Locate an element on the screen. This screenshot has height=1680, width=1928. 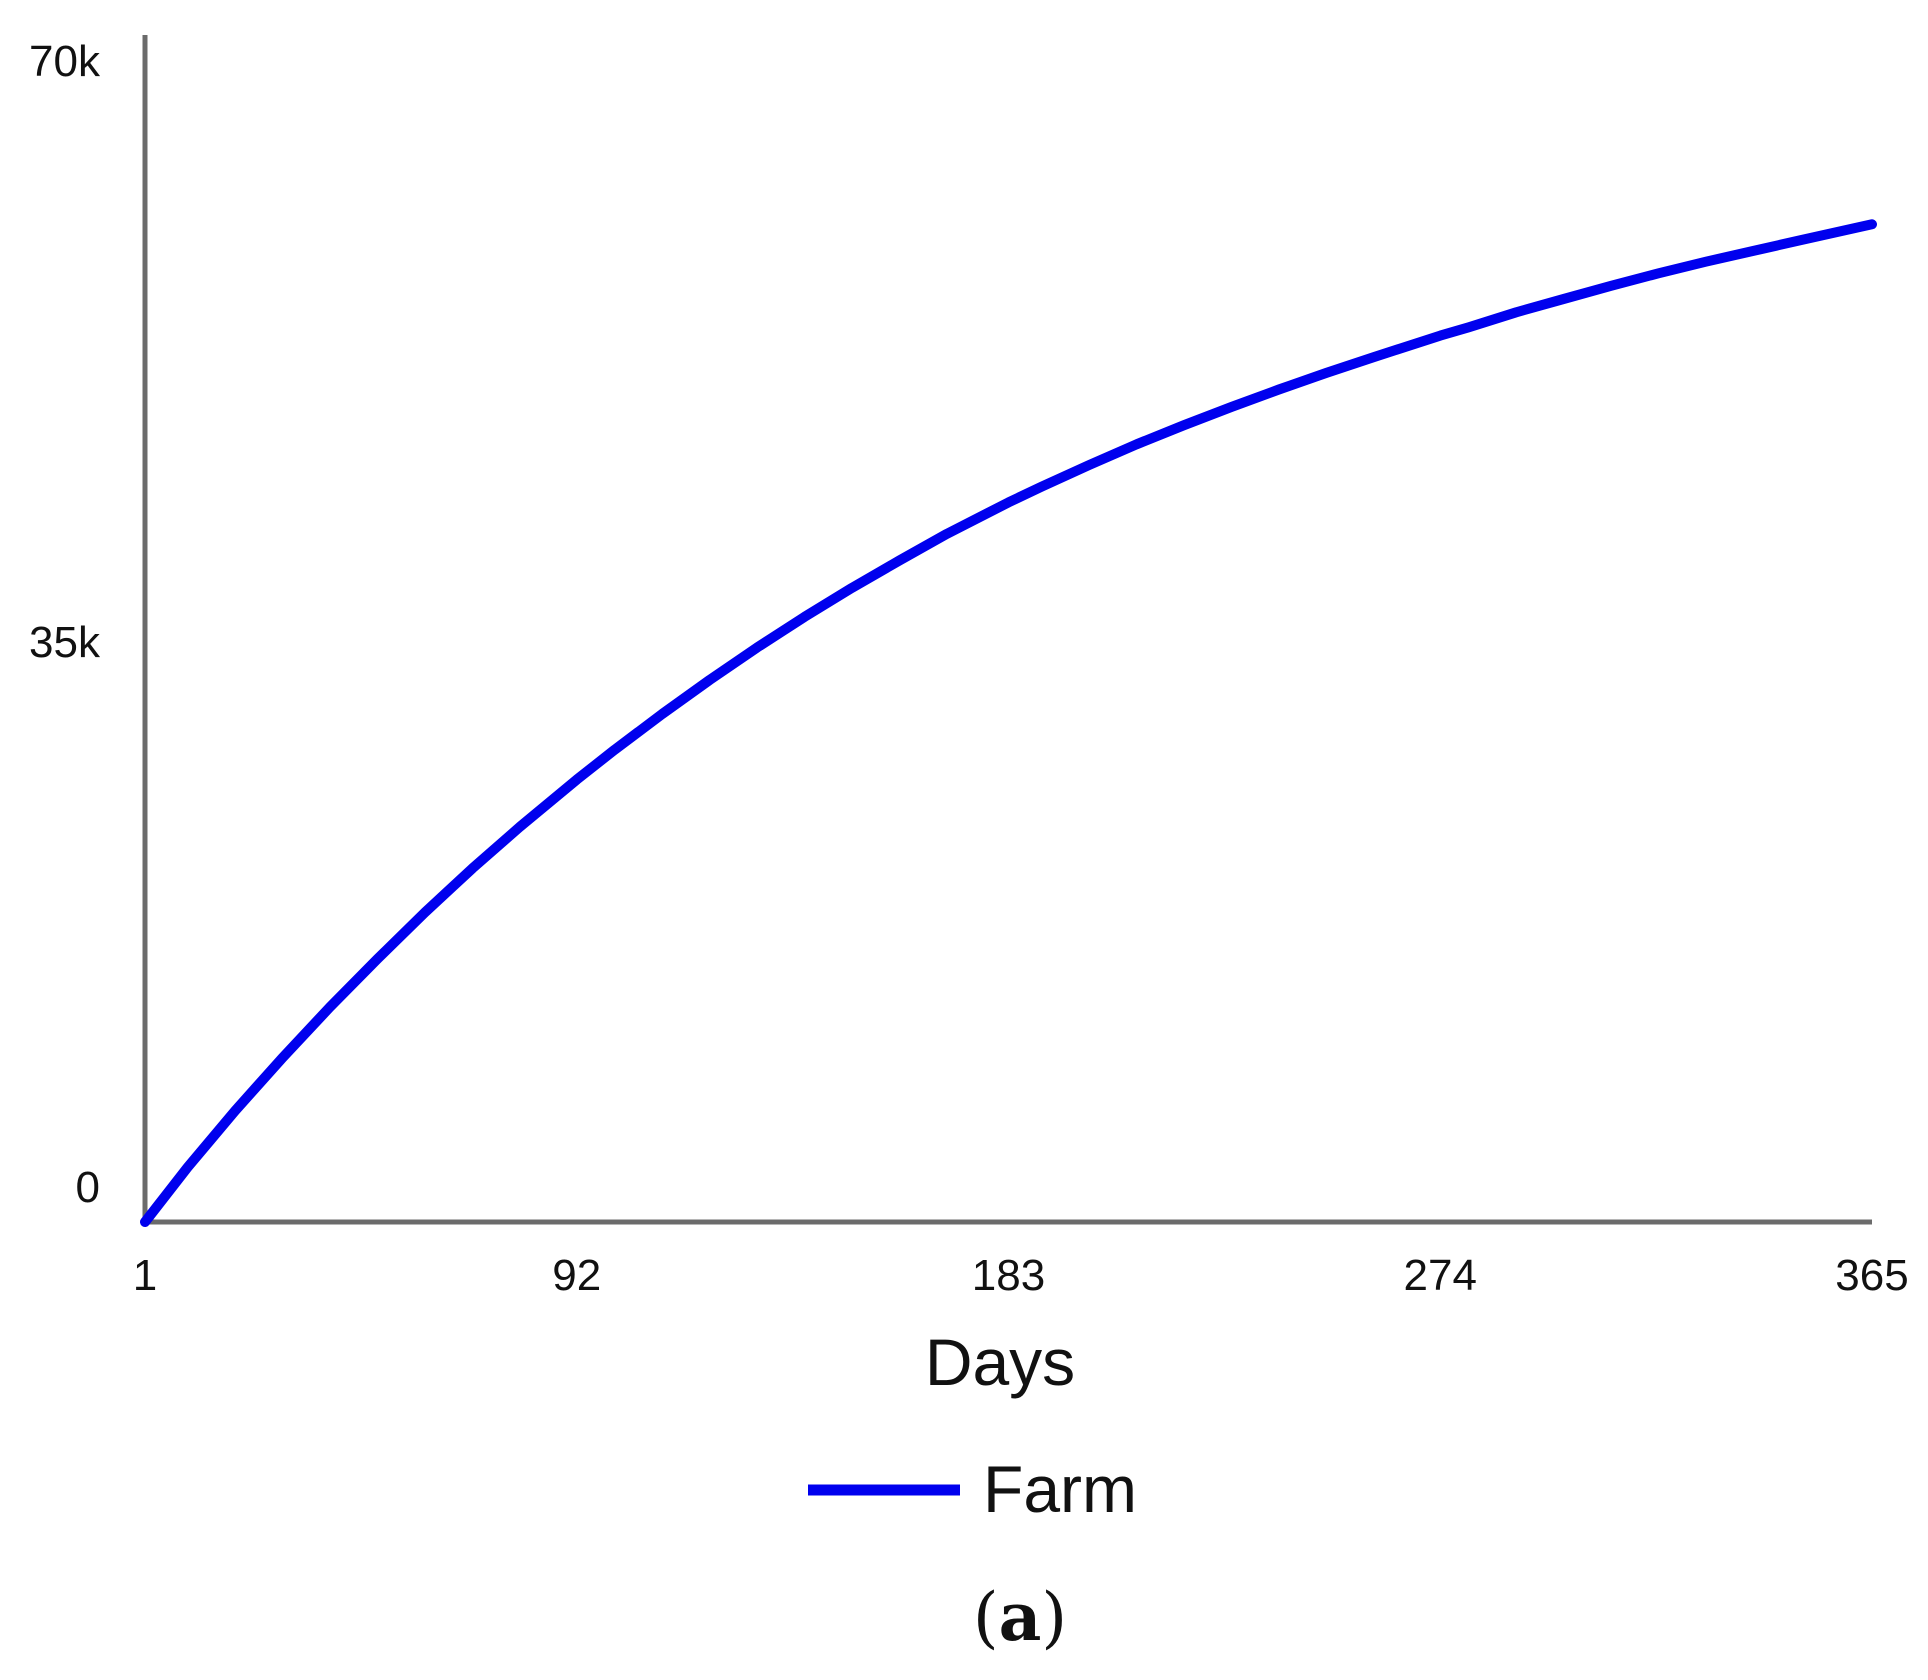
y-tick-labels: 0 35k 70k is located at coordinates (65, 624).